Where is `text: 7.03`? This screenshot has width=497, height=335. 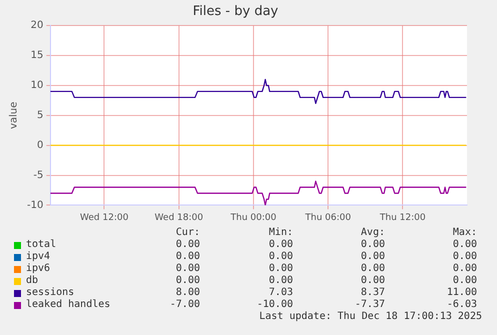 text: 7.03 is located at coordinates (280, 293).